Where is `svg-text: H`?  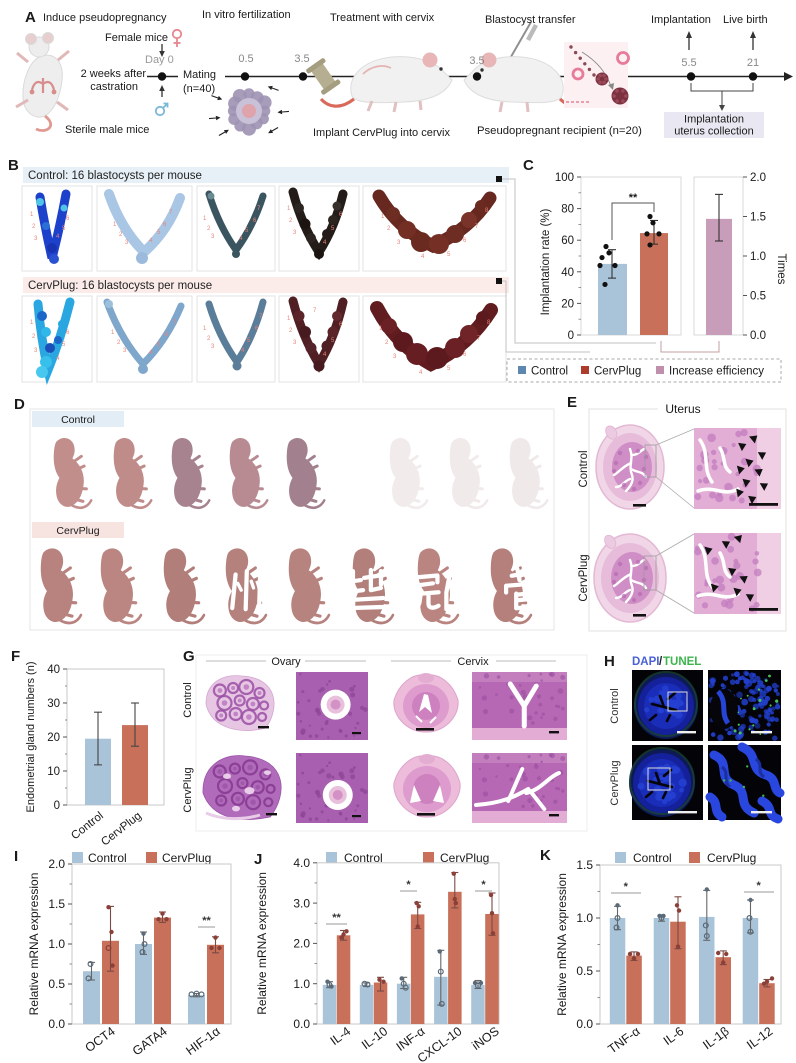 svg-text: H is located at coordinates (609, 661).